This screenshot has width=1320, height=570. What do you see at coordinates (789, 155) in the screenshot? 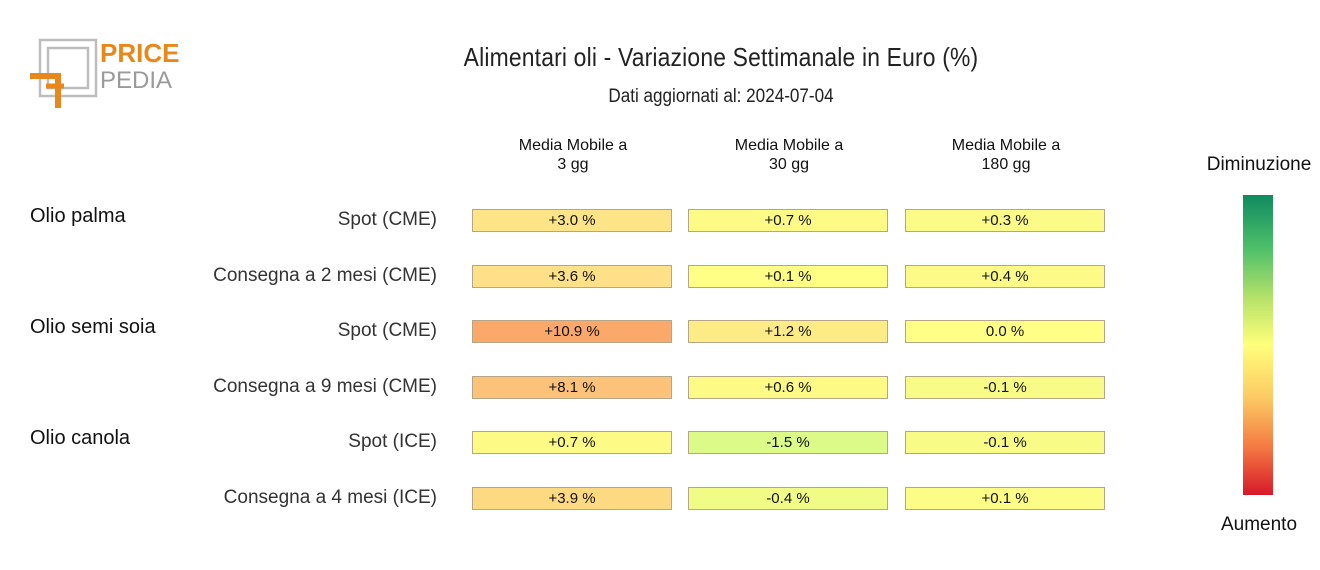
I see `column-header: Media Mobile a 30 gg` at bounding box center [789, 155].